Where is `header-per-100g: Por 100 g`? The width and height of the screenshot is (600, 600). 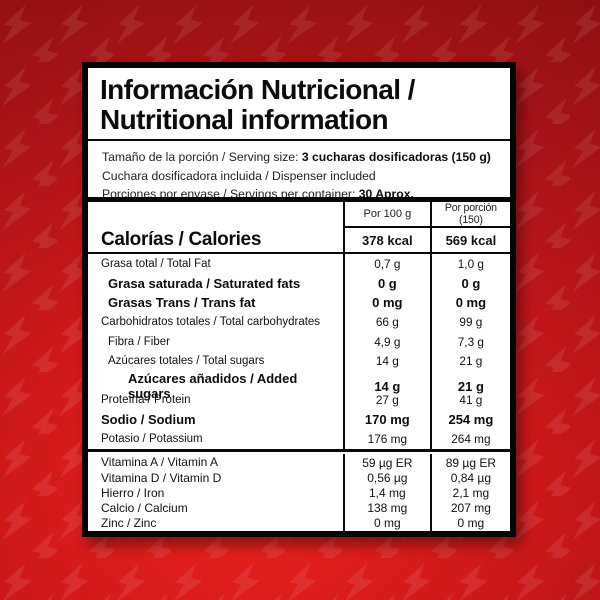 header-per-100g: Por 100 g is located at coordinates (386, 215).